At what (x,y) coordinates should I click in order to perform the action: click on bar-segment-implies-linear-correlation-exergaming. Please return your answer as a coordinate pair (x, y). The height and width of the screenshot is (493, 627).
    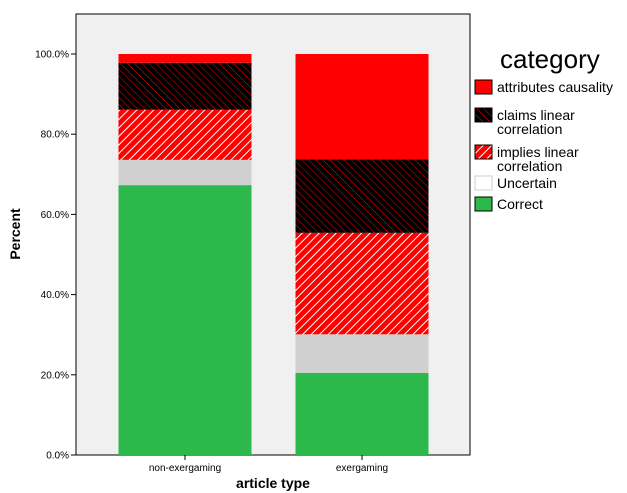
    Looking at the image, I should click on (362, 283).